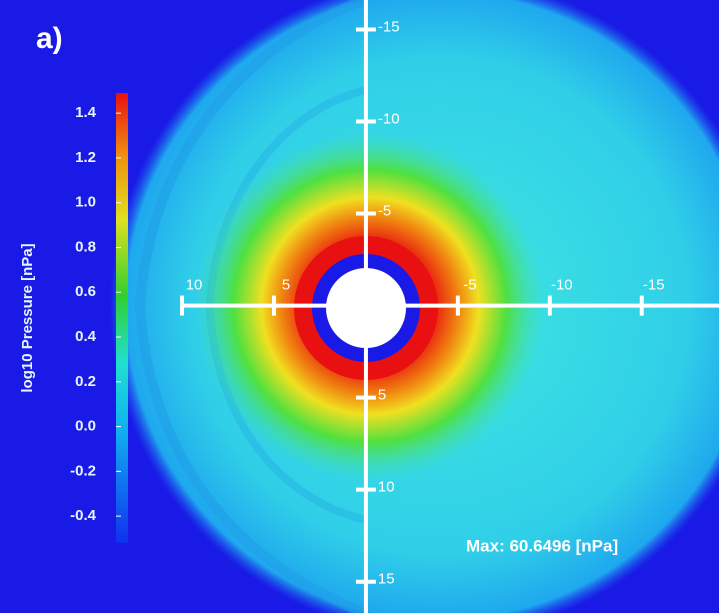  Describe the element at coordinates (49, 38) in the screenshot. I see `panel-label: a)` at that location.